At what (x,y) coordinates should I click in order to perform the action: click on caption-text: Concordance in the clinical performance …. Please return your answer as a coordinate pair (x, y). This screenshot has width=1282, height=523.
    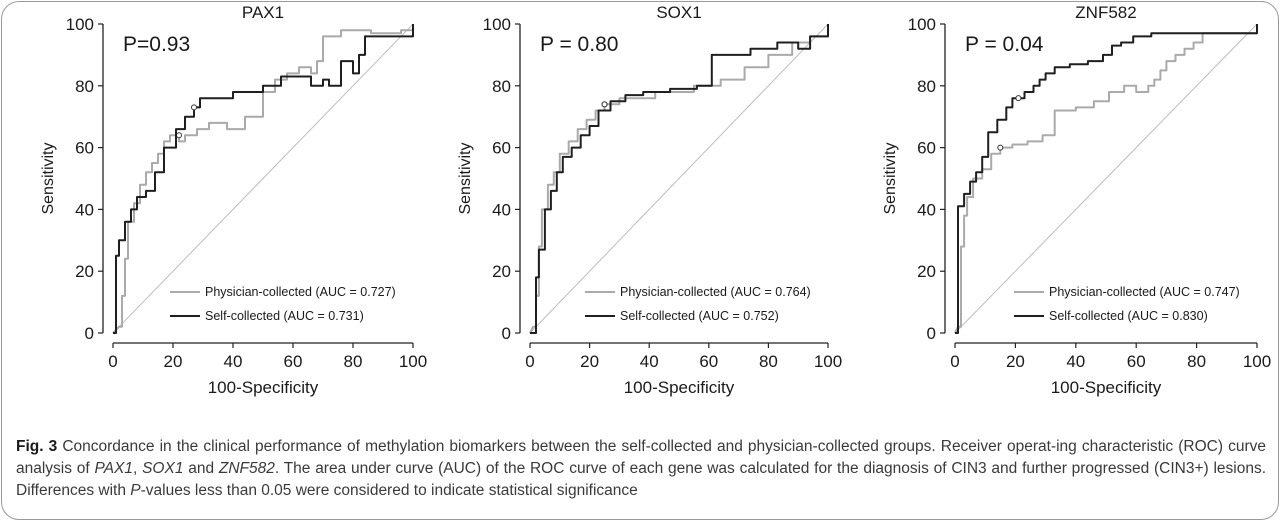
    Looking at the image, I should click on (641, 468).